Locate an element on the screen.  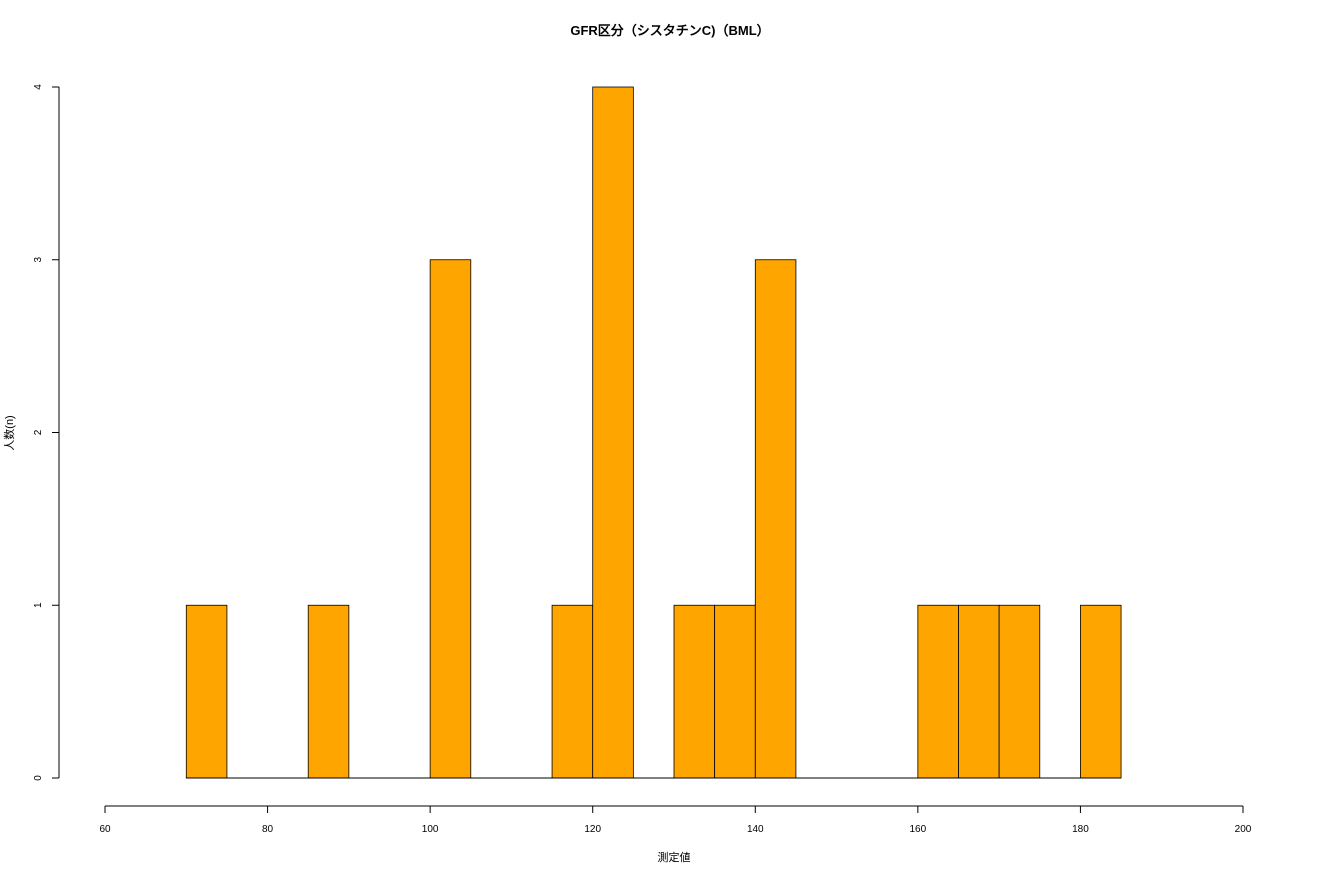
x-tick-label: 200 is located at coordinates (1243, 829).